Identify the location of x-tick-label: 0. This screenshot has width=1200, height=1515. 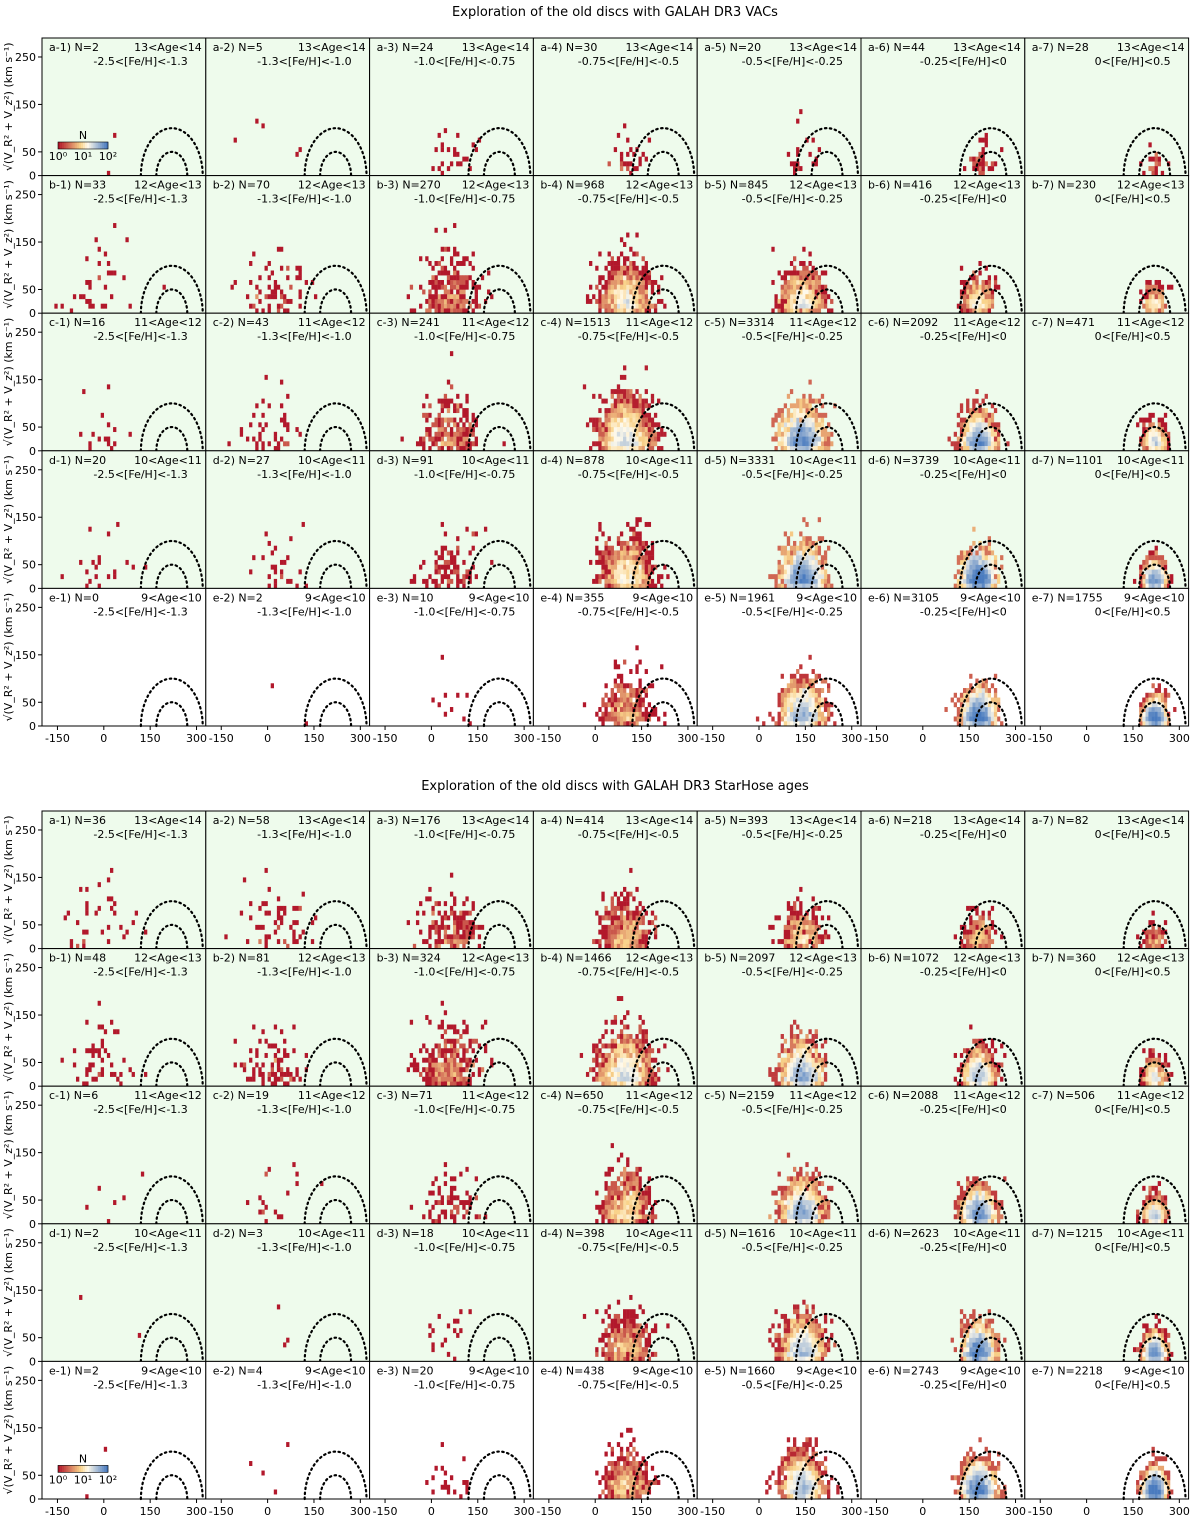
(922, 738).